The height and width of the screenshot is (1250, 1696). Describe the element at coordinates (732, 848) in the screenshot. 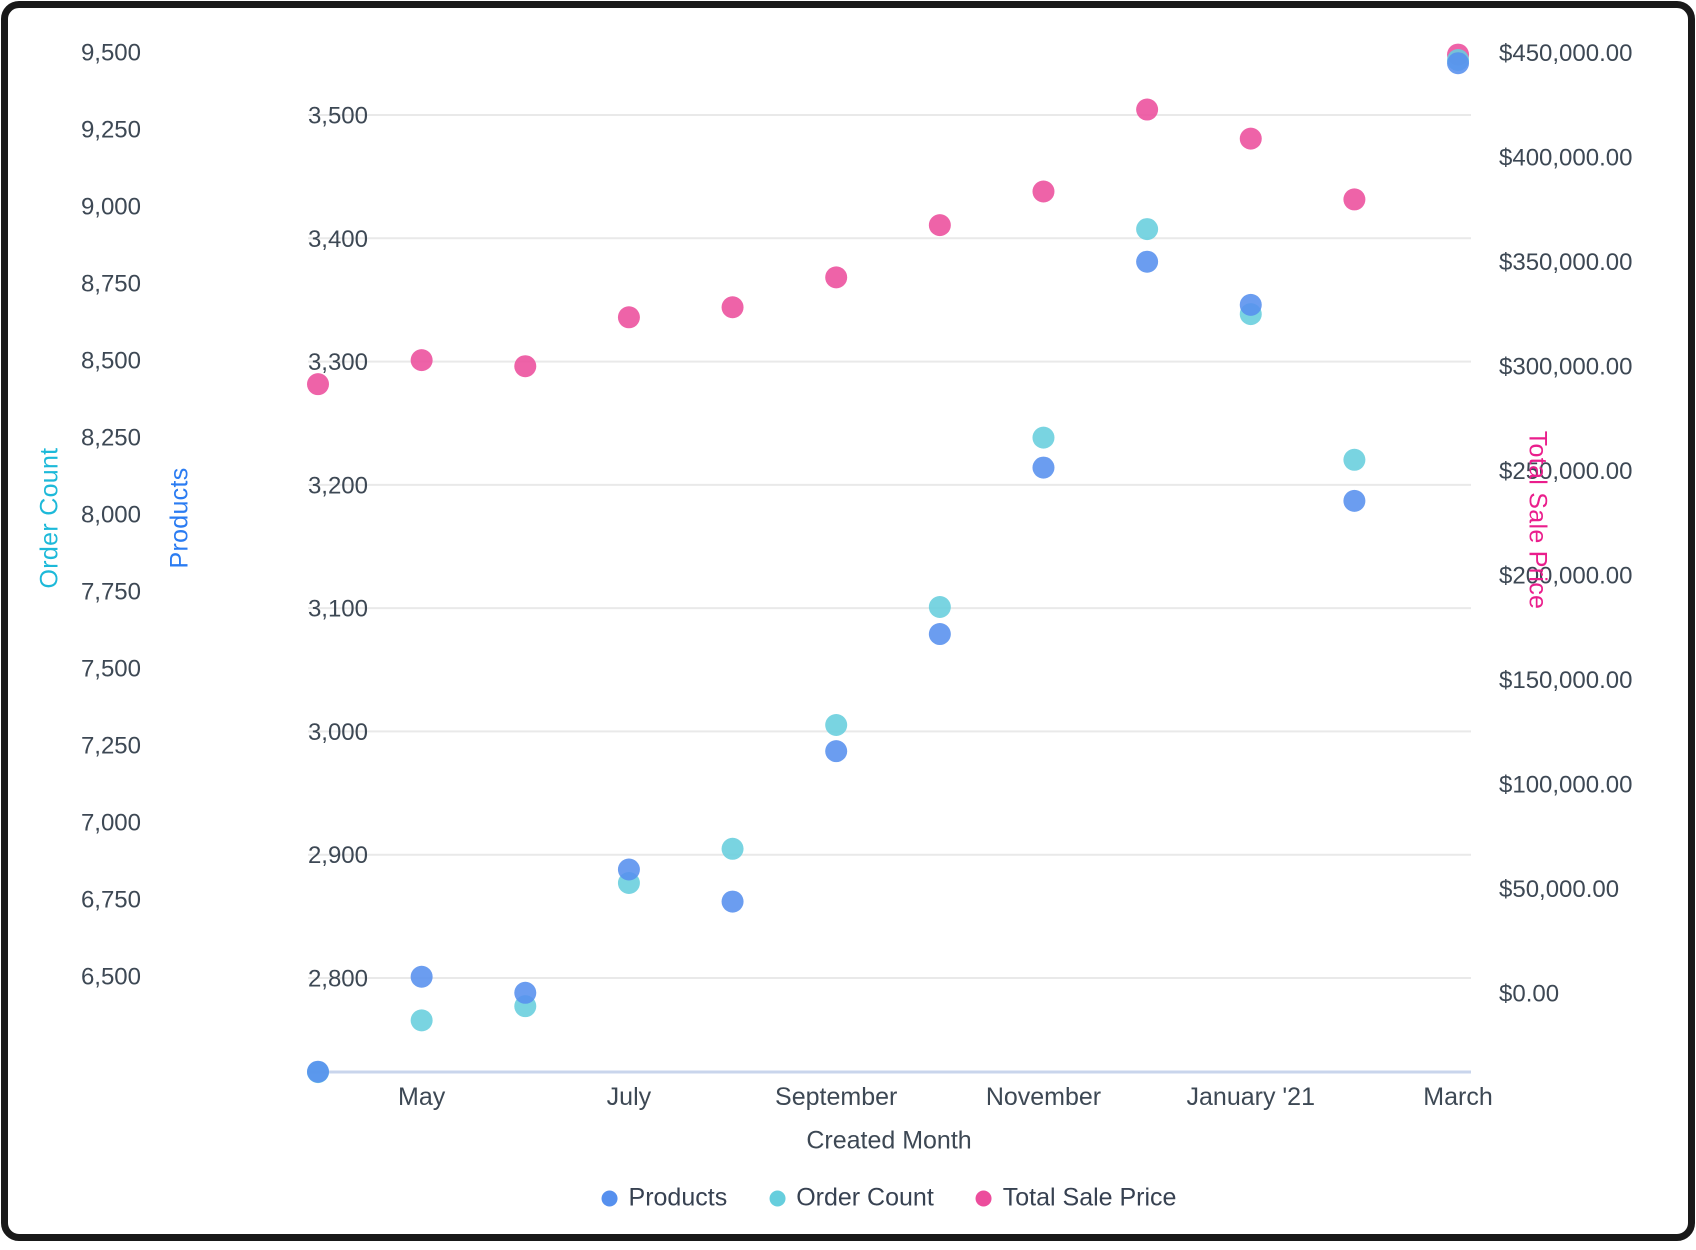

I see `data-point-order-count-august` at that location.